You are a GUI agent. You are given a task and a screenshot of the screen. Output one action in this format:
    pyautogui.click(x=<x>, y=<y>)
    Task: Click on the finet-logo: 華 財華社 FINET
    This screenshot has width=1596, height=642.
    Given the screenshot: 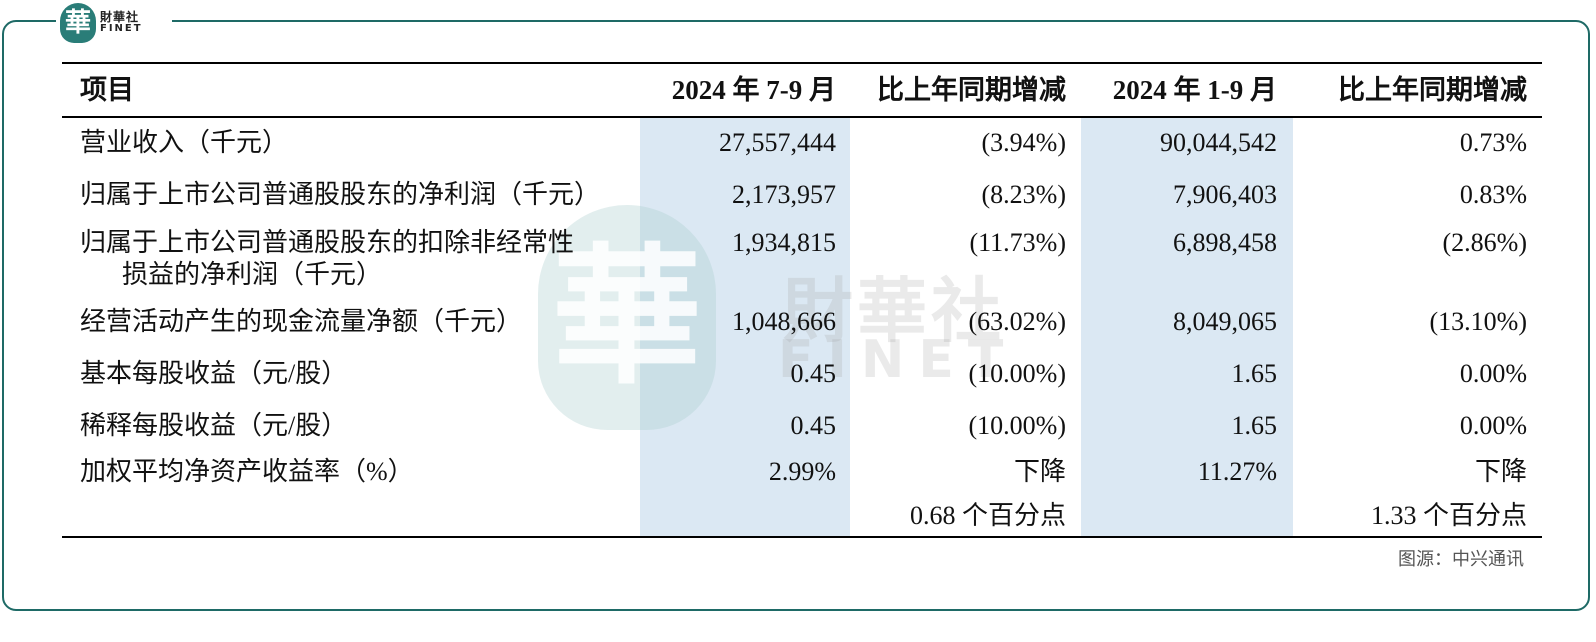 What is the action you would take?
    pyautogui.click(x=114, y=23)
    